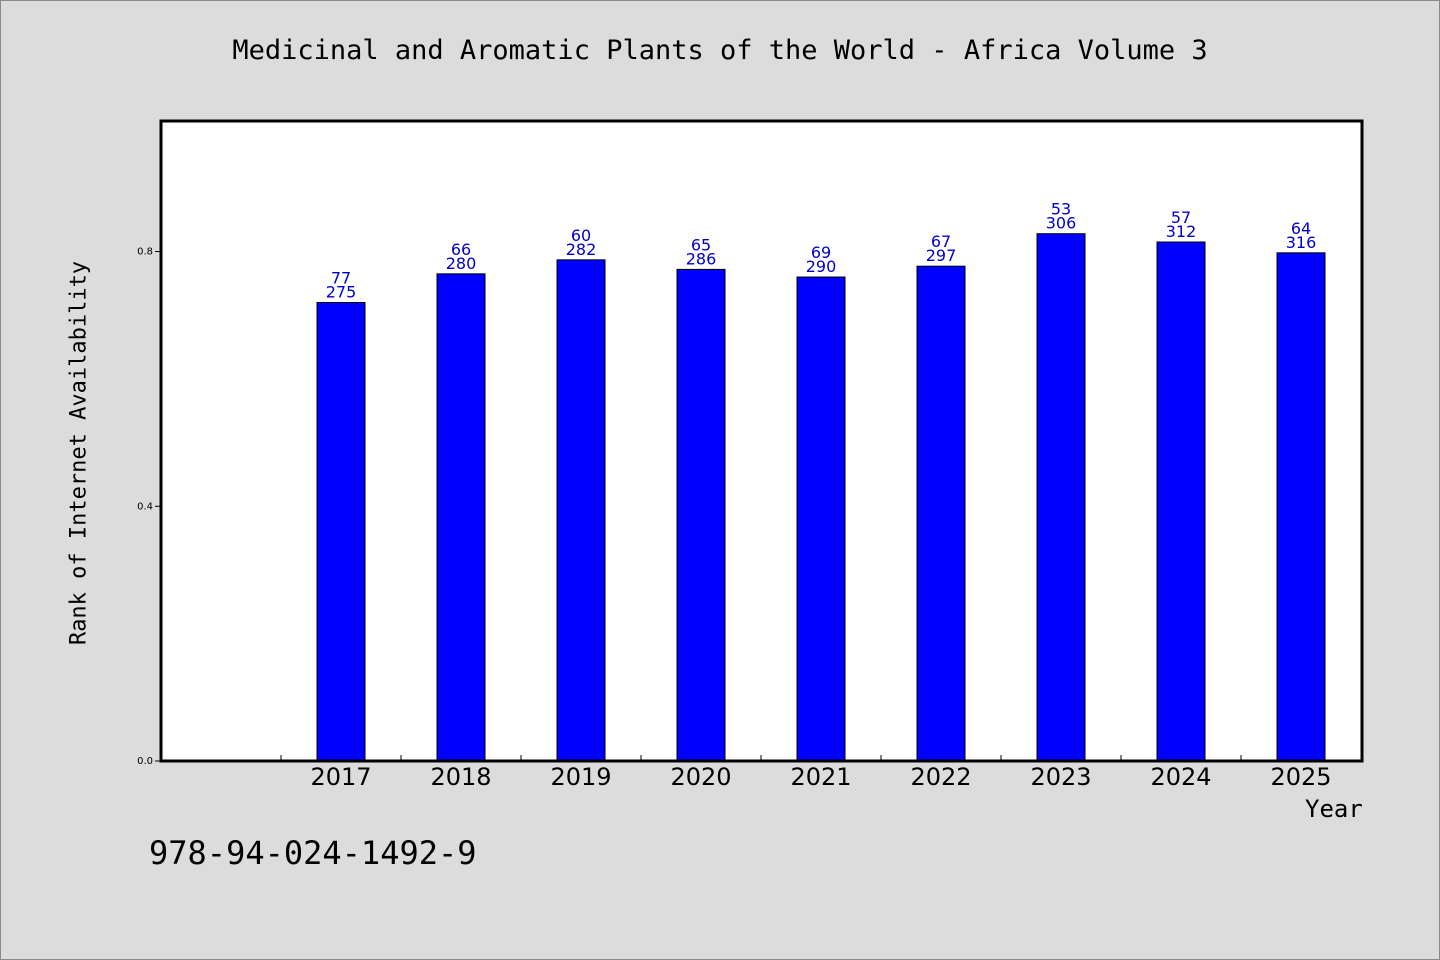 This screenshot has height=960, width=1440. Describe the element at coordinates (580, 777) in the screenshot. I see `x-tick-label: 2019` at that location.